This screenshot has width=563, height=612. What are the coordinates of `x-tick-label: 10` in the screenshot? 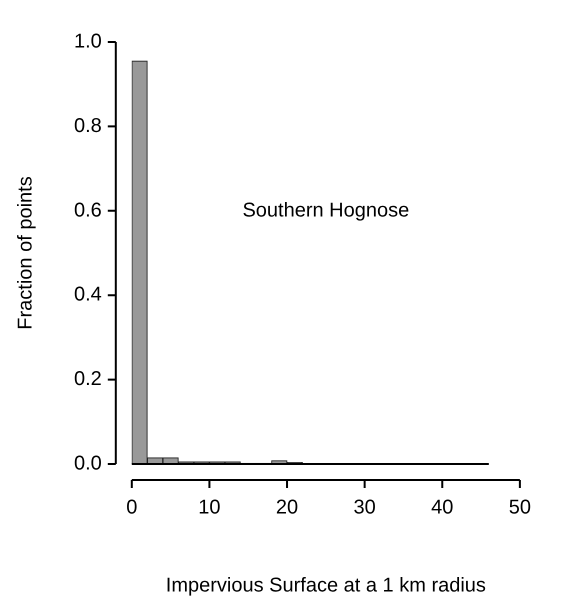 It's located at (209, 507).